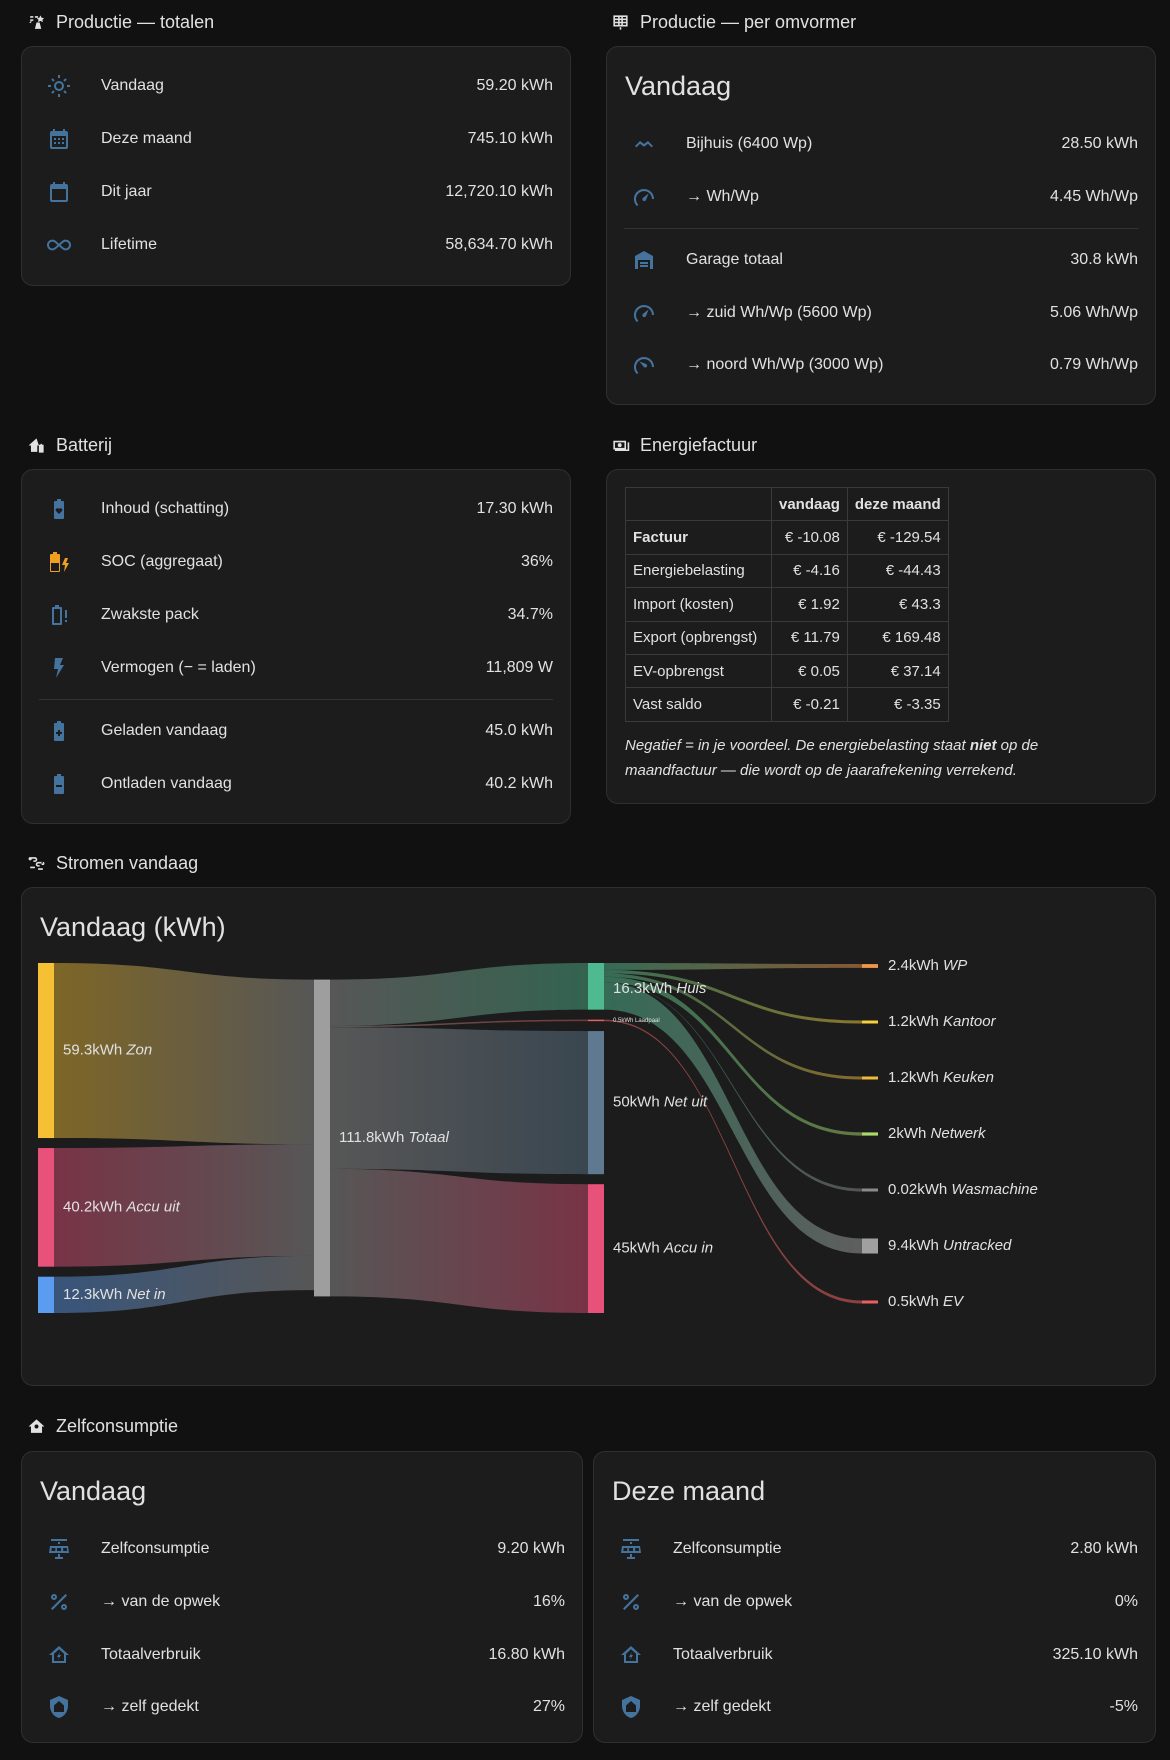 This screenshot has width=1170, height=1760. I want to click on value-deze-maand: € -129.54, so click(897, 537).